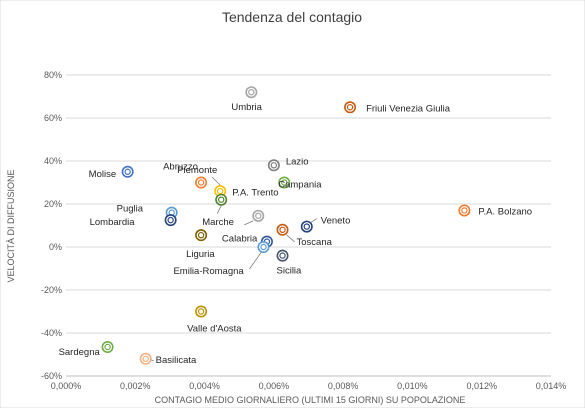 The width and height of the screenshot is (585, 408). I want to click on leader-line-toscana, so click(290, 238).